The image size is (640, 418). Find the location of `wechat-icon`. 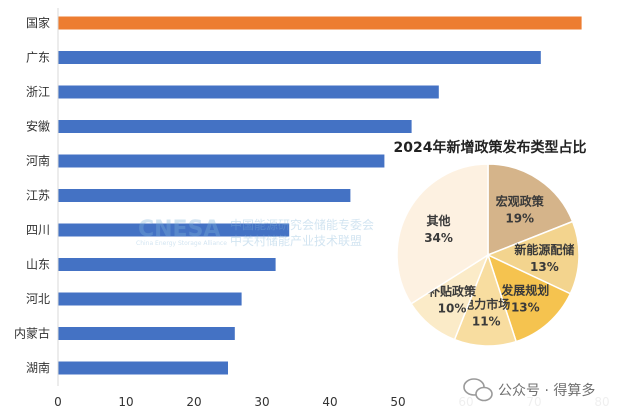

wechat-icon is located at coordinates (478, 390).